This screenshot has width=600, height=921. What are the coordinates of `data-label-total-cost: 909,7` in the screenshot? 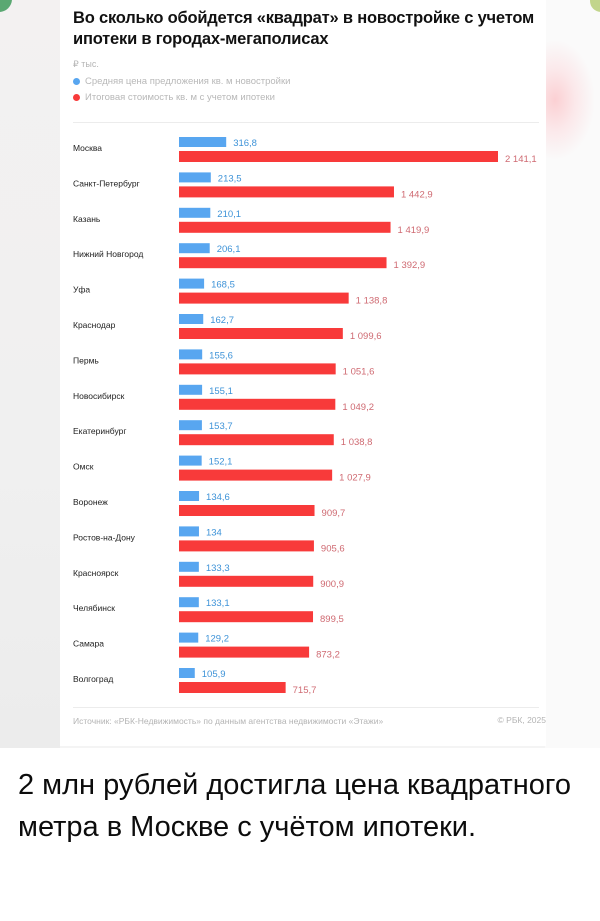 It's located at (334, 513).